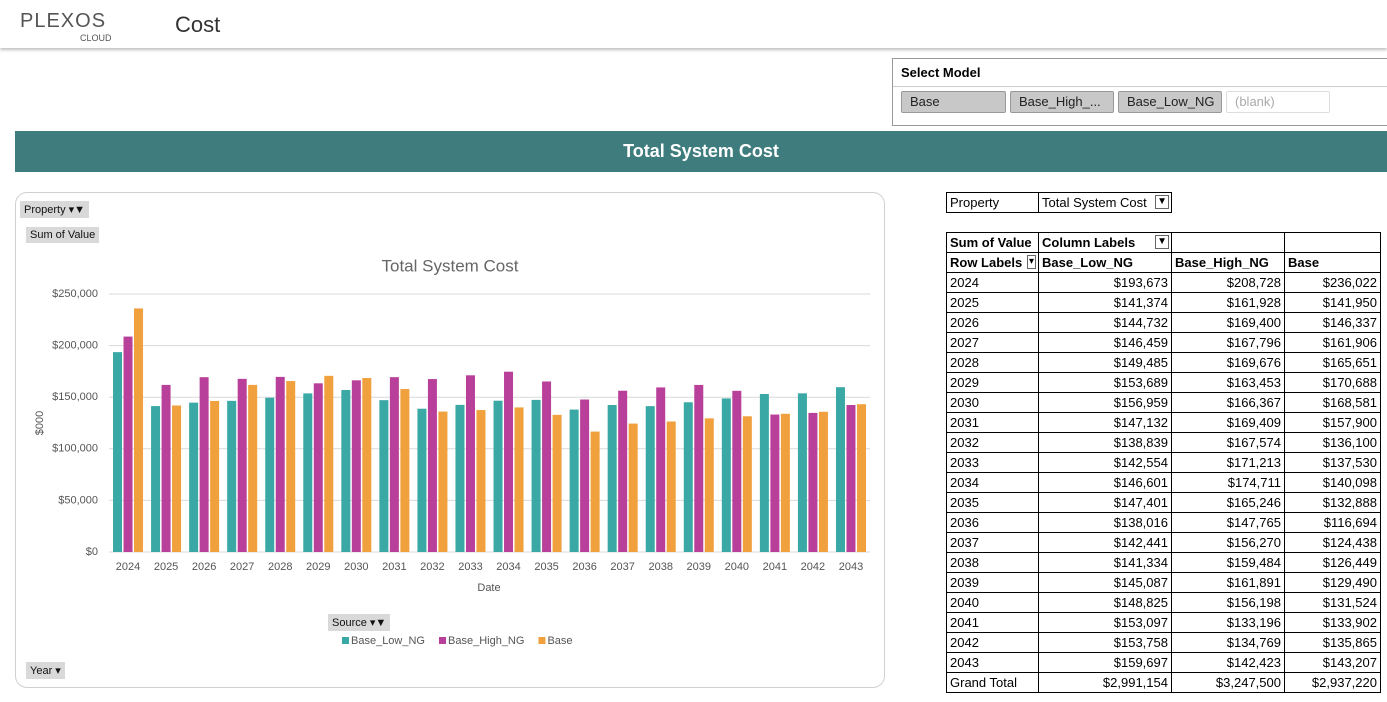 The width and height of the screenshot is (1387, 702). Describe the element at coordinates (775, 567) in the screenshot. I see `x-tick-label: 2041` at that location.